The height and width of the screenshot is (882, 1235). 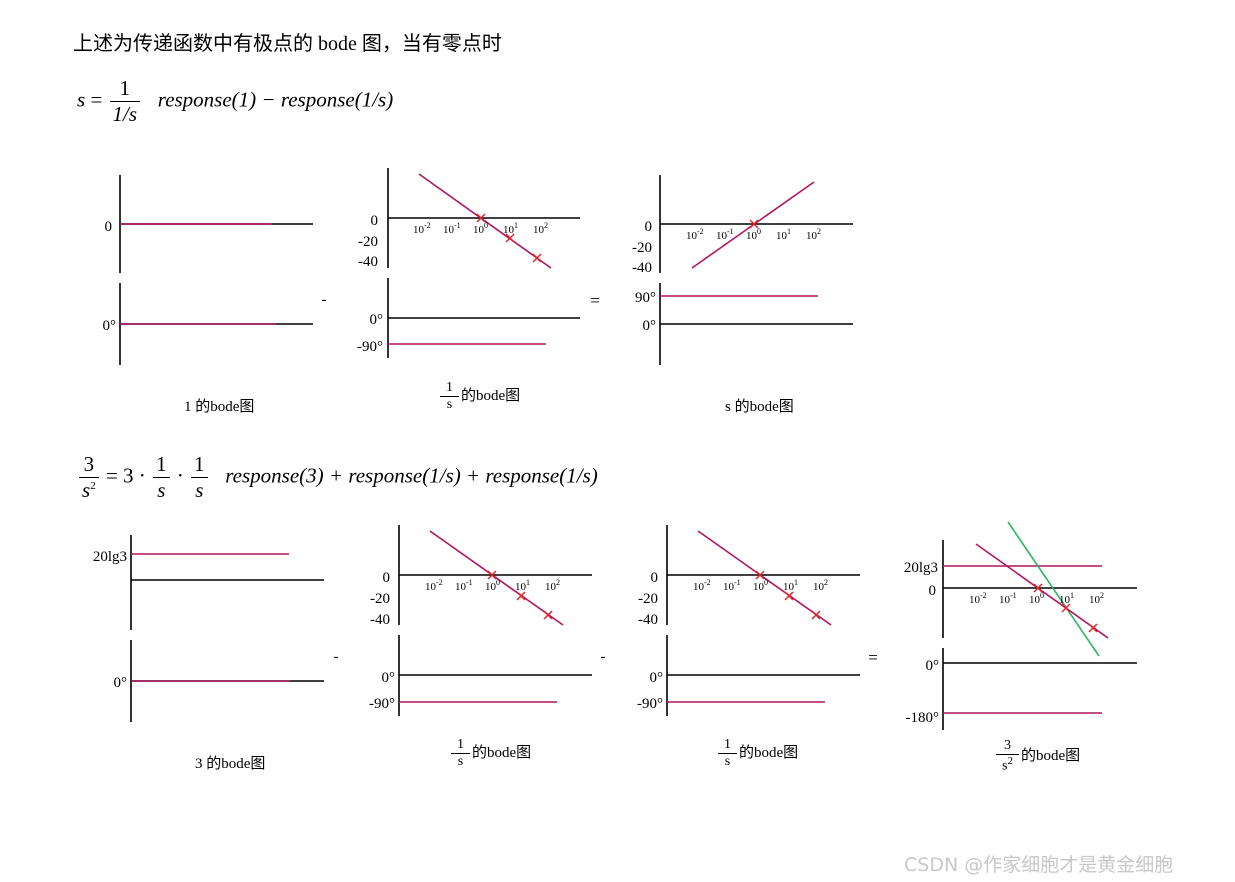 I want to click on p2-freq-label-1: 10-1, so click(x=452, y=228).